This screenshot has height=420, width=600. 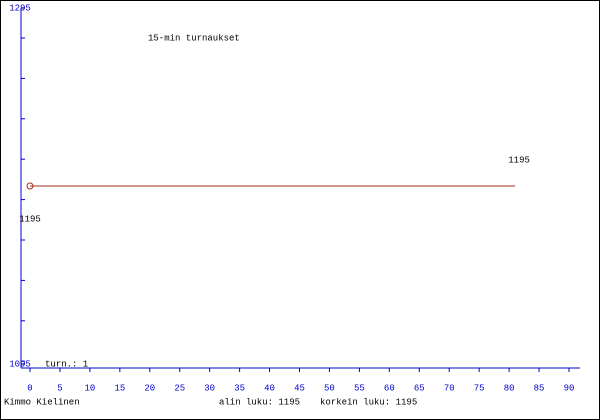 What do you see at coordinates (89, 388) in the screenshot?
I see `x-tick-label: 10` at bounding box center [89, 388].